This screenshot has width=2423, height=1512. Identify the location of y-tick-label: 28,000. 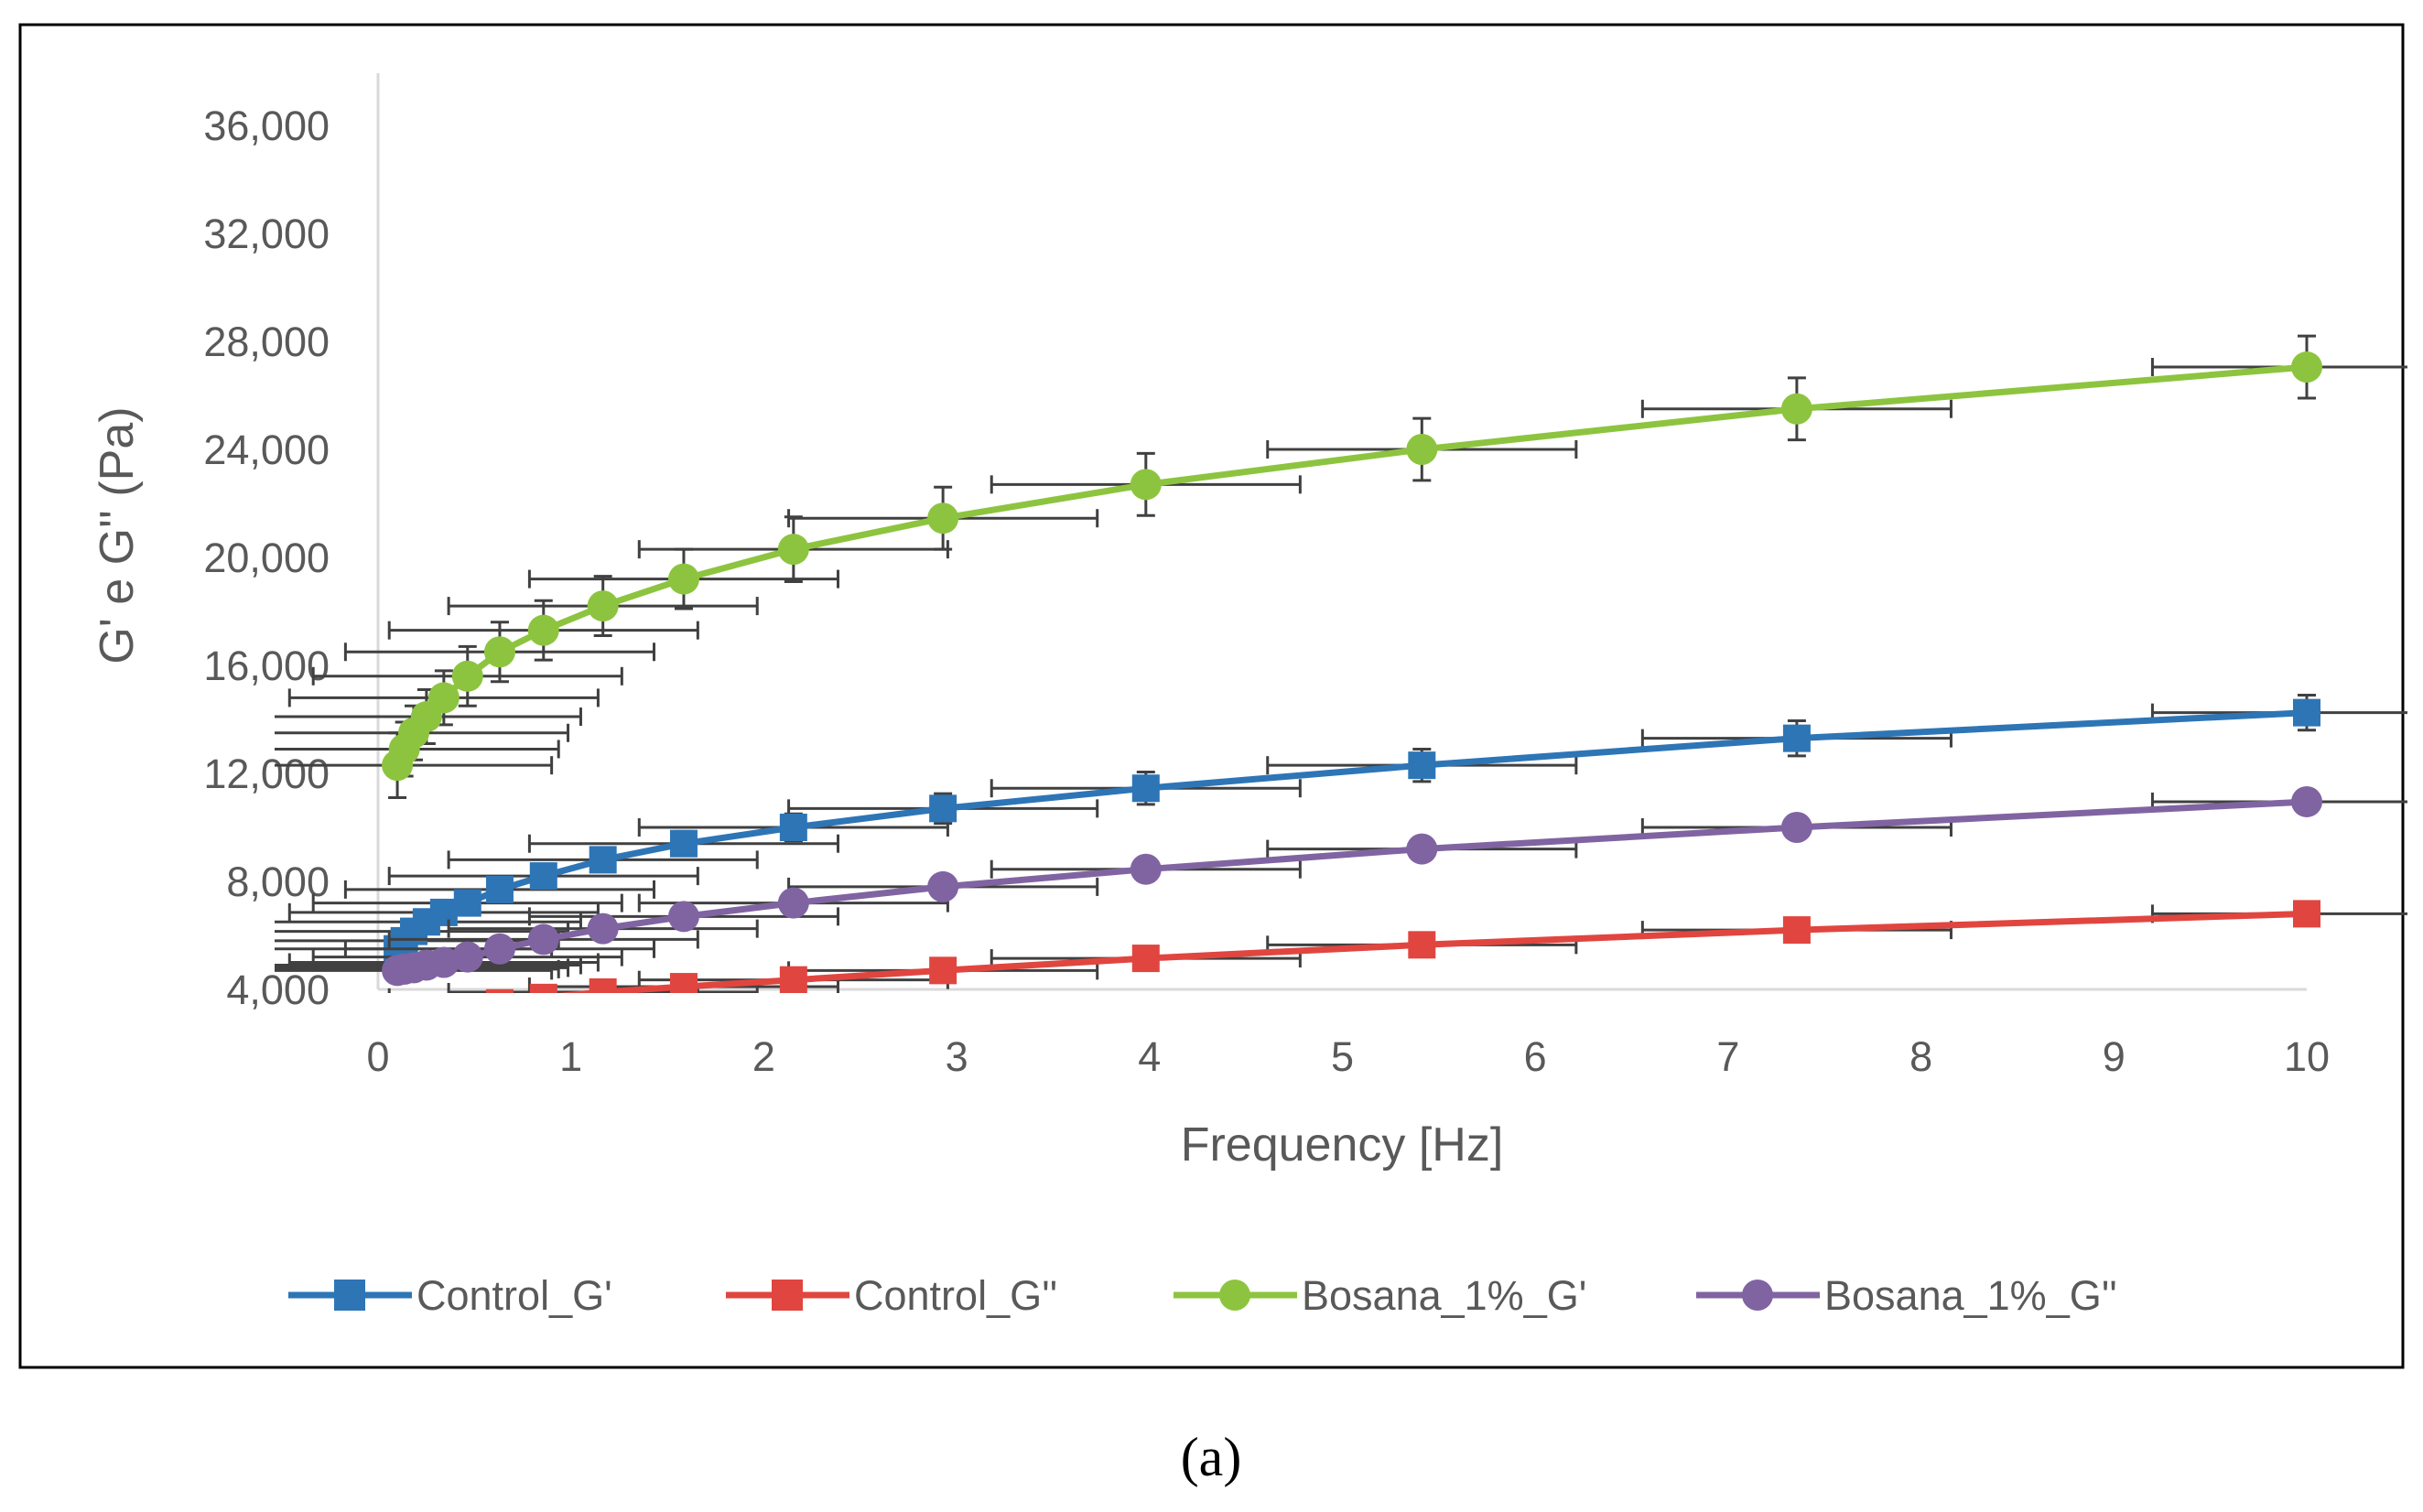
(266, 342).